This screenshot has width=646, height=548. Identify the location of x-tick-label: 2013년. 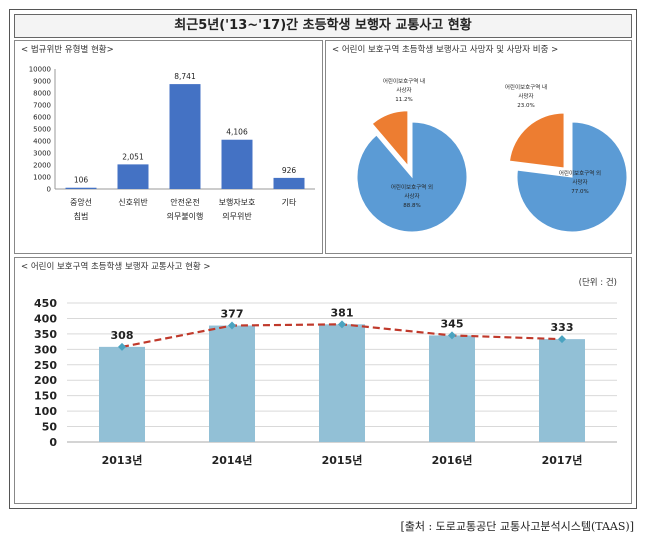
(122, 460).